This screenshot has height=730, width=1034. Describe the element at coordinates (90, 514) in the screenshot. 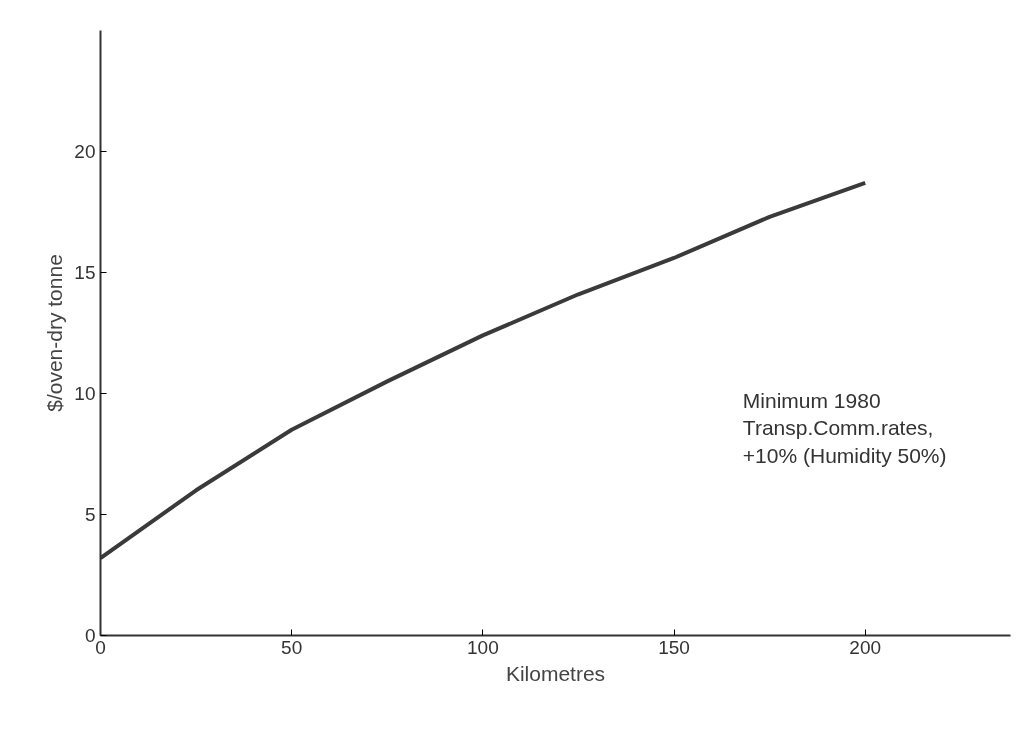

I see `y-tick-label: 5` at that location.